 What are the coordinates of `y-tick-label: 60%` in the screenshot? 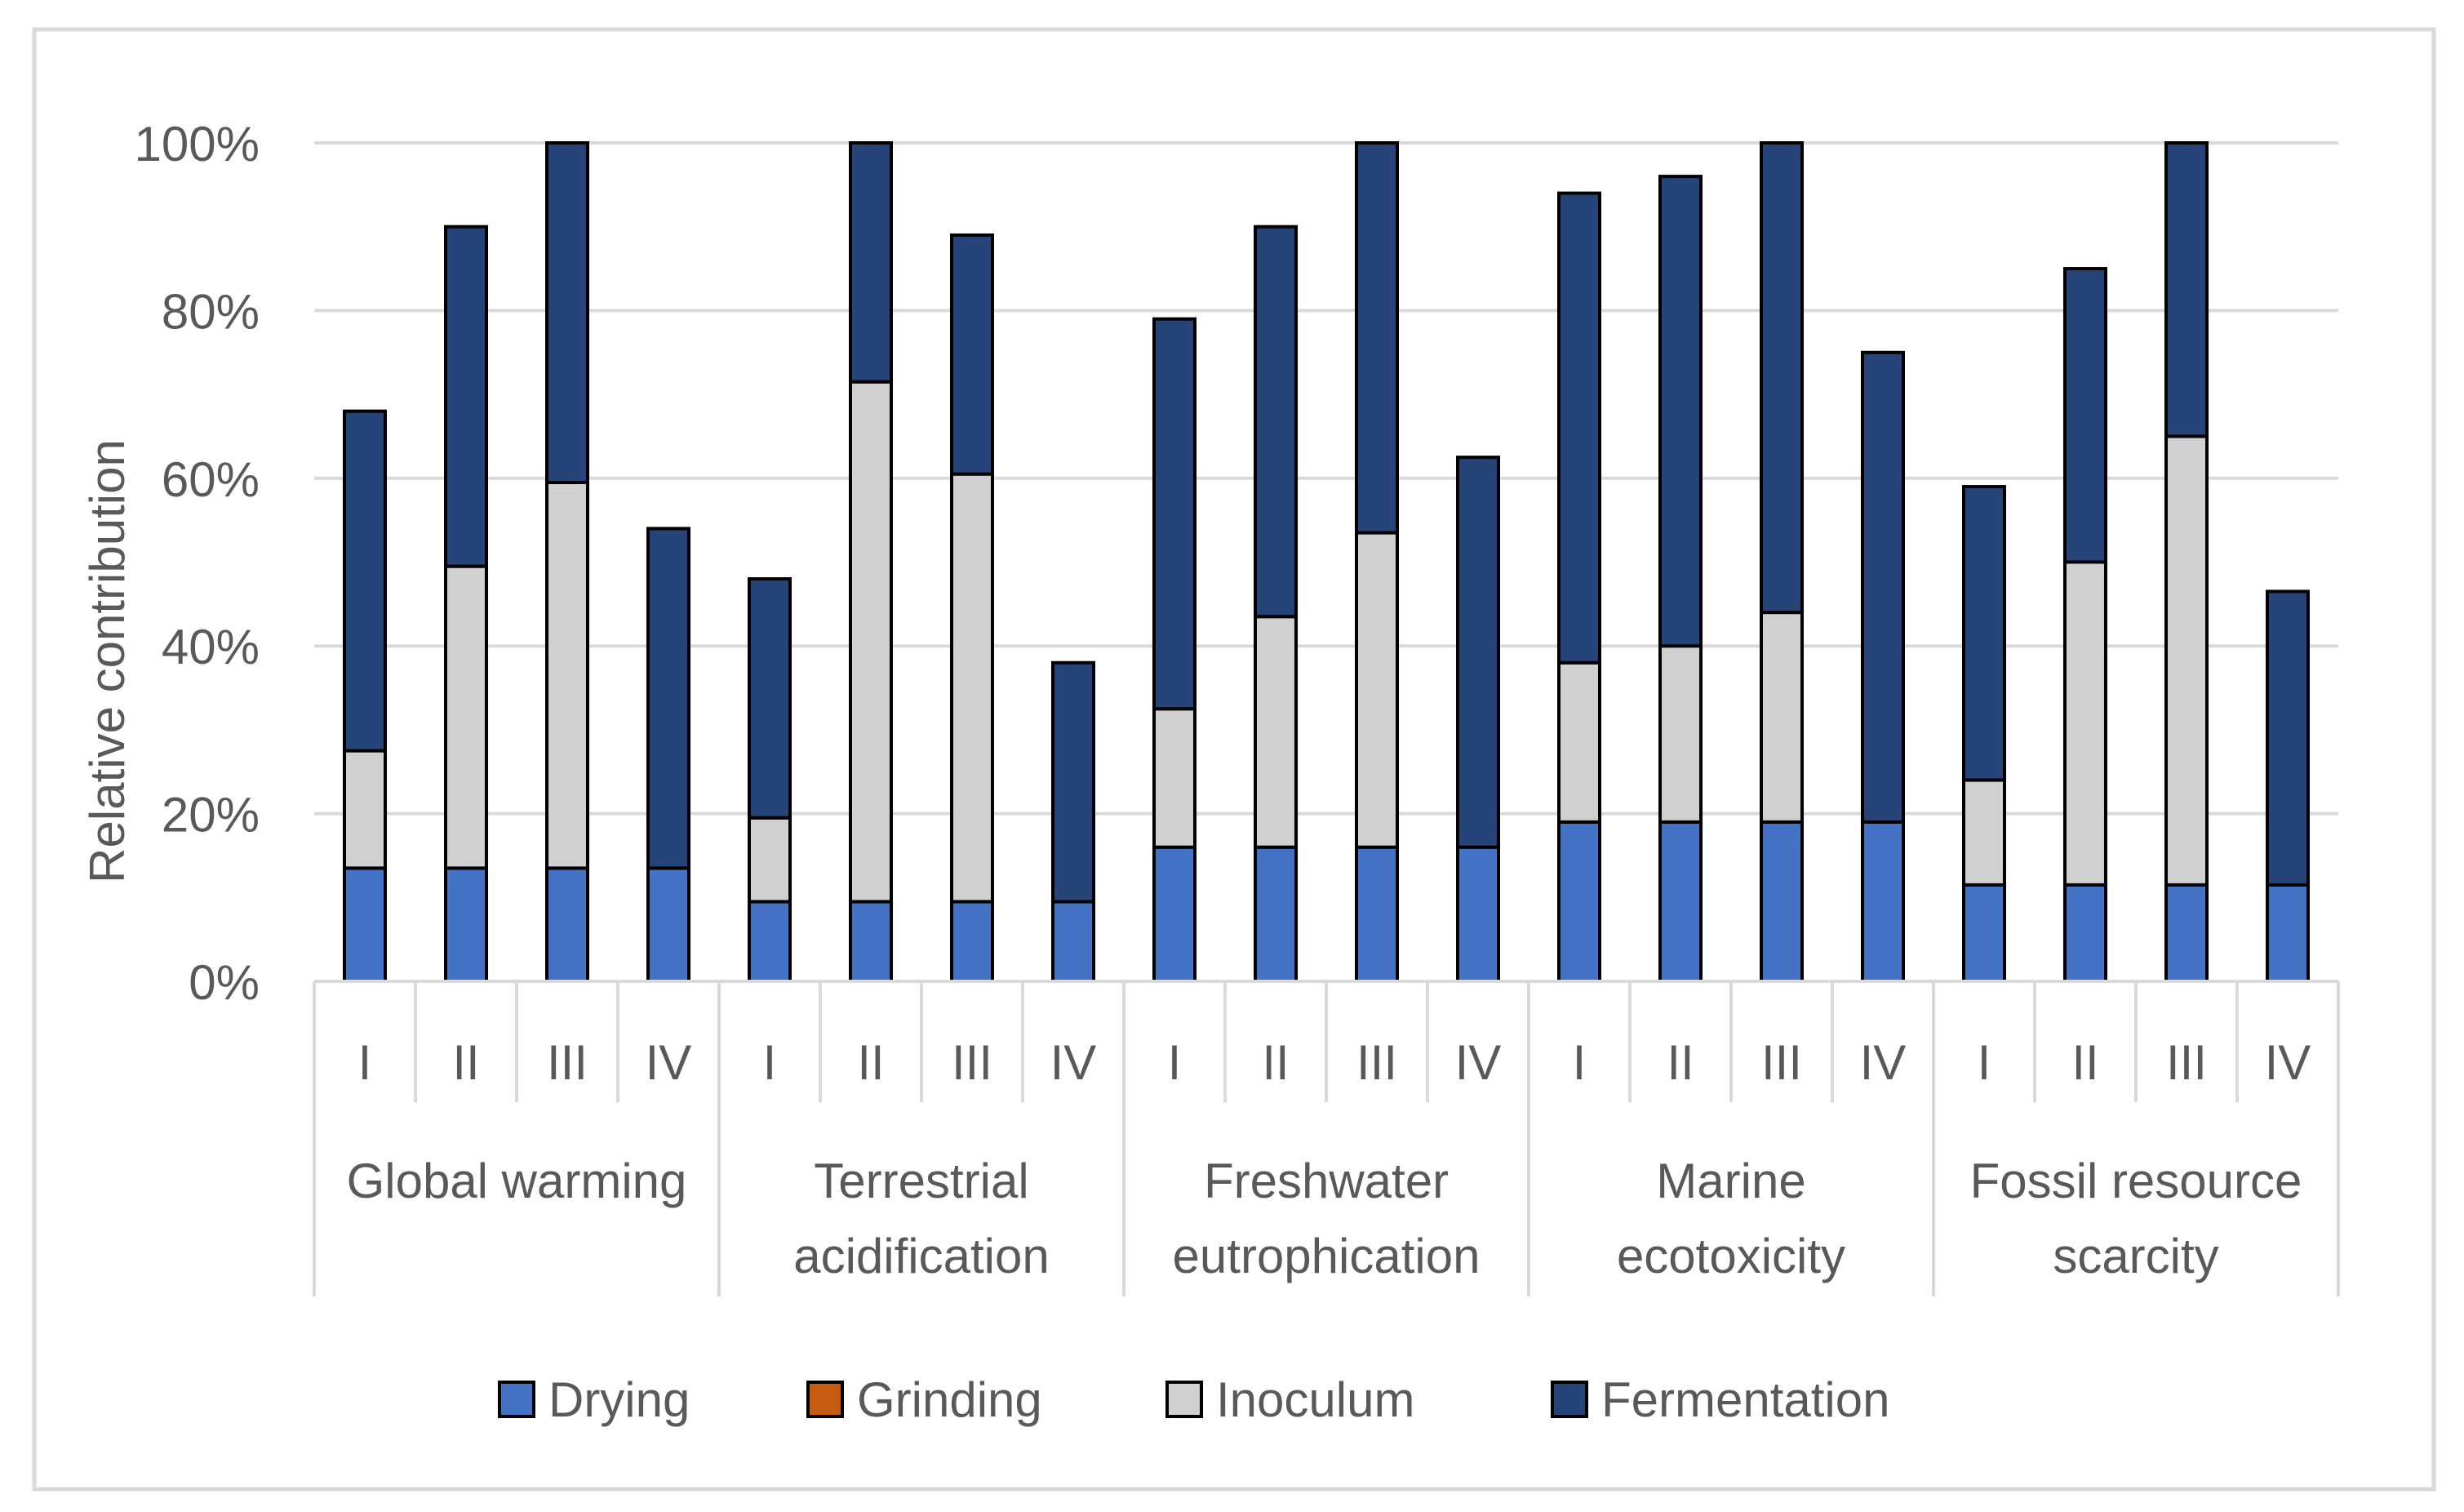 It's located at (211, 480).